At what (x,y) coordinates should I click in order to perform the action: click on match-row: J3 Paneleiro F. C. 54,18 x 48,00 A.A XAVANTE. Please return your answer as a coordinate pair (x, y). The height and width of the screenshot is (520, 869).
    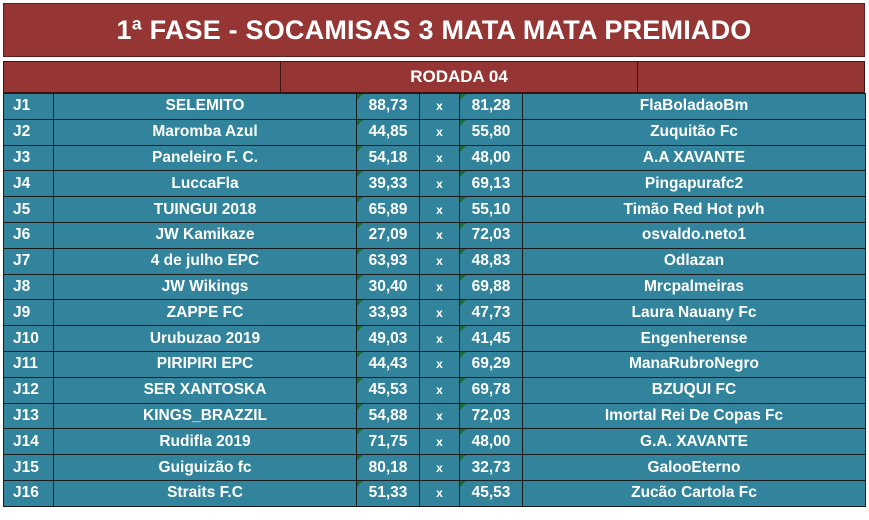
    Looking at the image, I should click on (434, 158).